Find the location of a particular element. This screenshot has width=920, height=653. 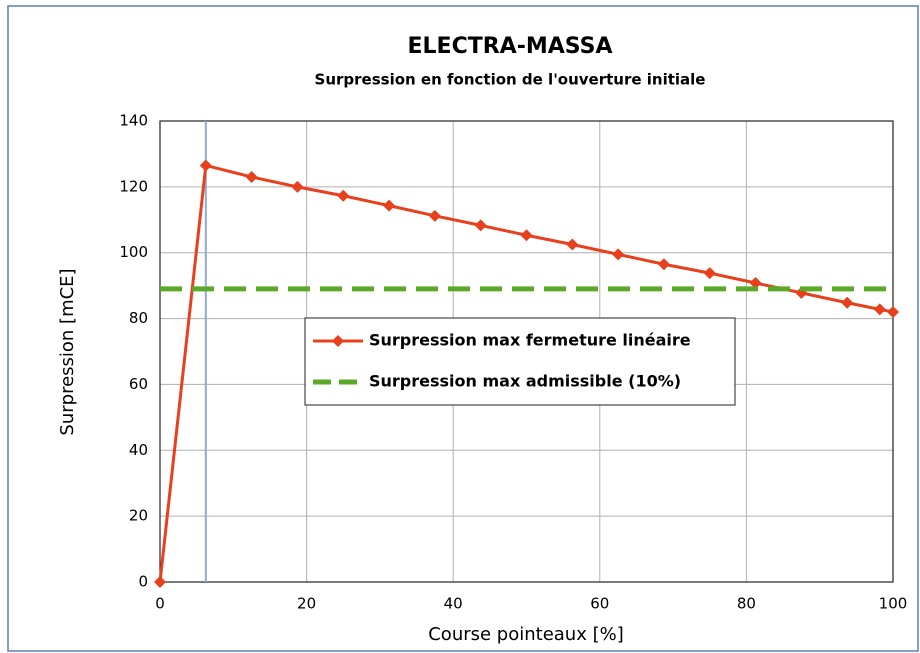

y-tick-label: 20 is located at coordinates (138, 516).